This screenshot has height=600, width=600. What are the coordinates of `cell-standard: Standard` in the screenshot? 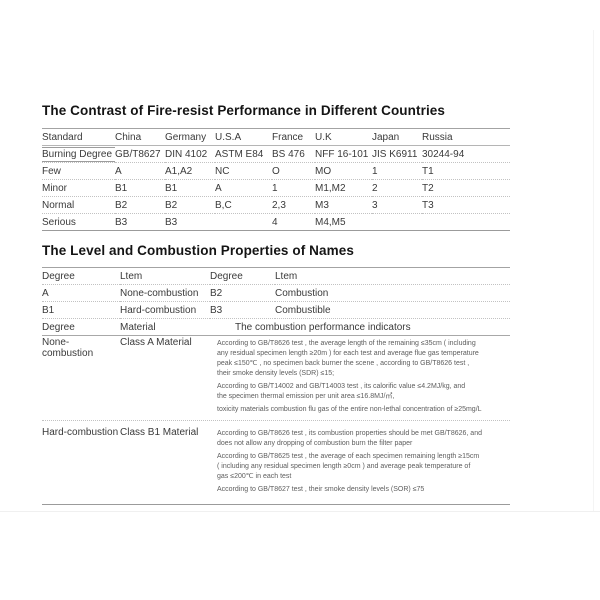 It's located at (78, 137).